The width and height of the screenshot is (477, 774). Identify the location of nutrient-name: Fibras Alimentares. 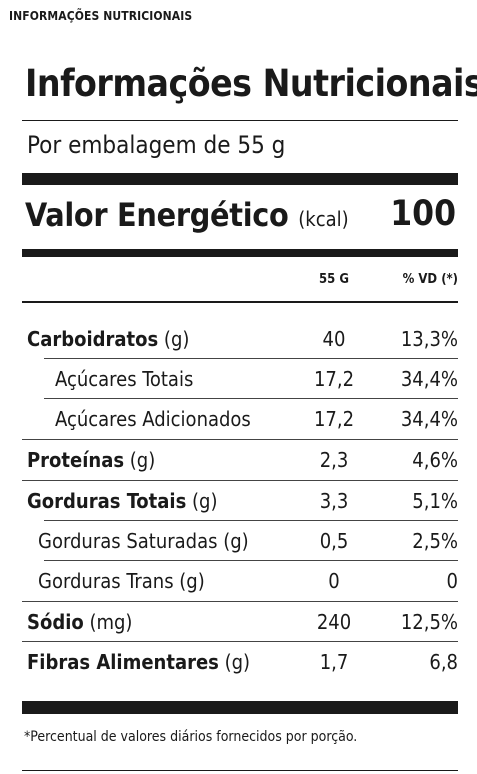
(123, 662).